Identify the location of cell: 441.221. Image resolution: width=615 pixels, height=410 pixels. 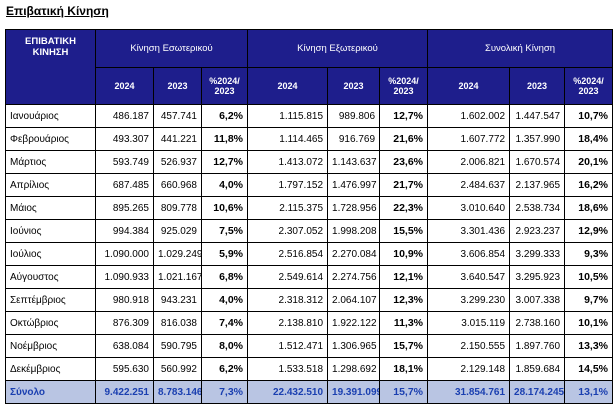
(177, 139).